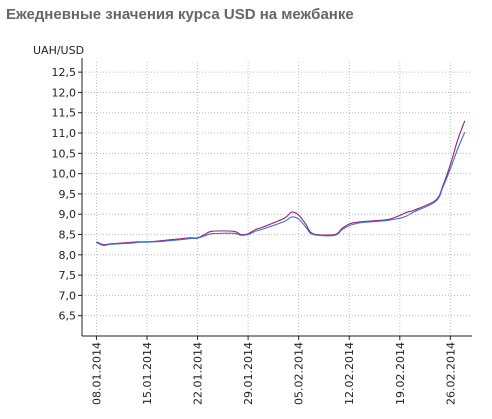  Describe the element at coordinates (68, 275) in the screenshot. I see `y-tick-label: 7,5` at that location.